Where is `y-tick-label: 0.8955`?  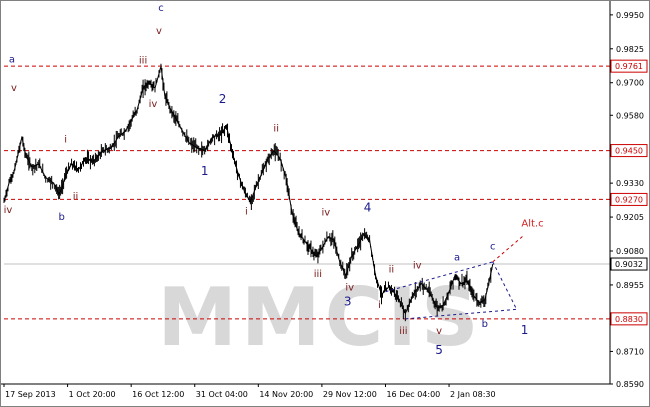
y-tick-label: 0.8955 is located at coordinates (630, 285).